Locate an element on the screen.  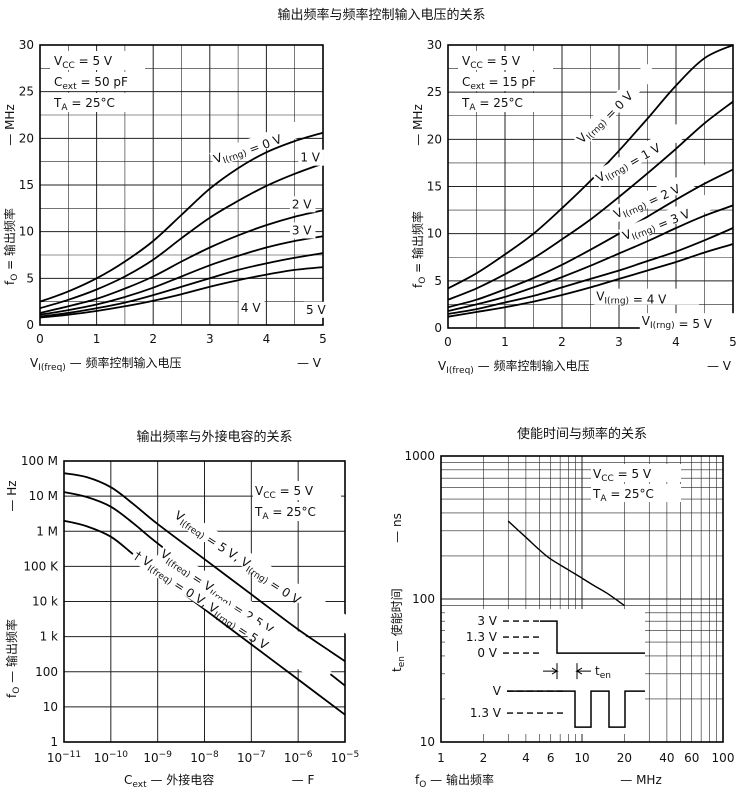
curve-label-4-part: 4 V is located at coordinates (251, 308).